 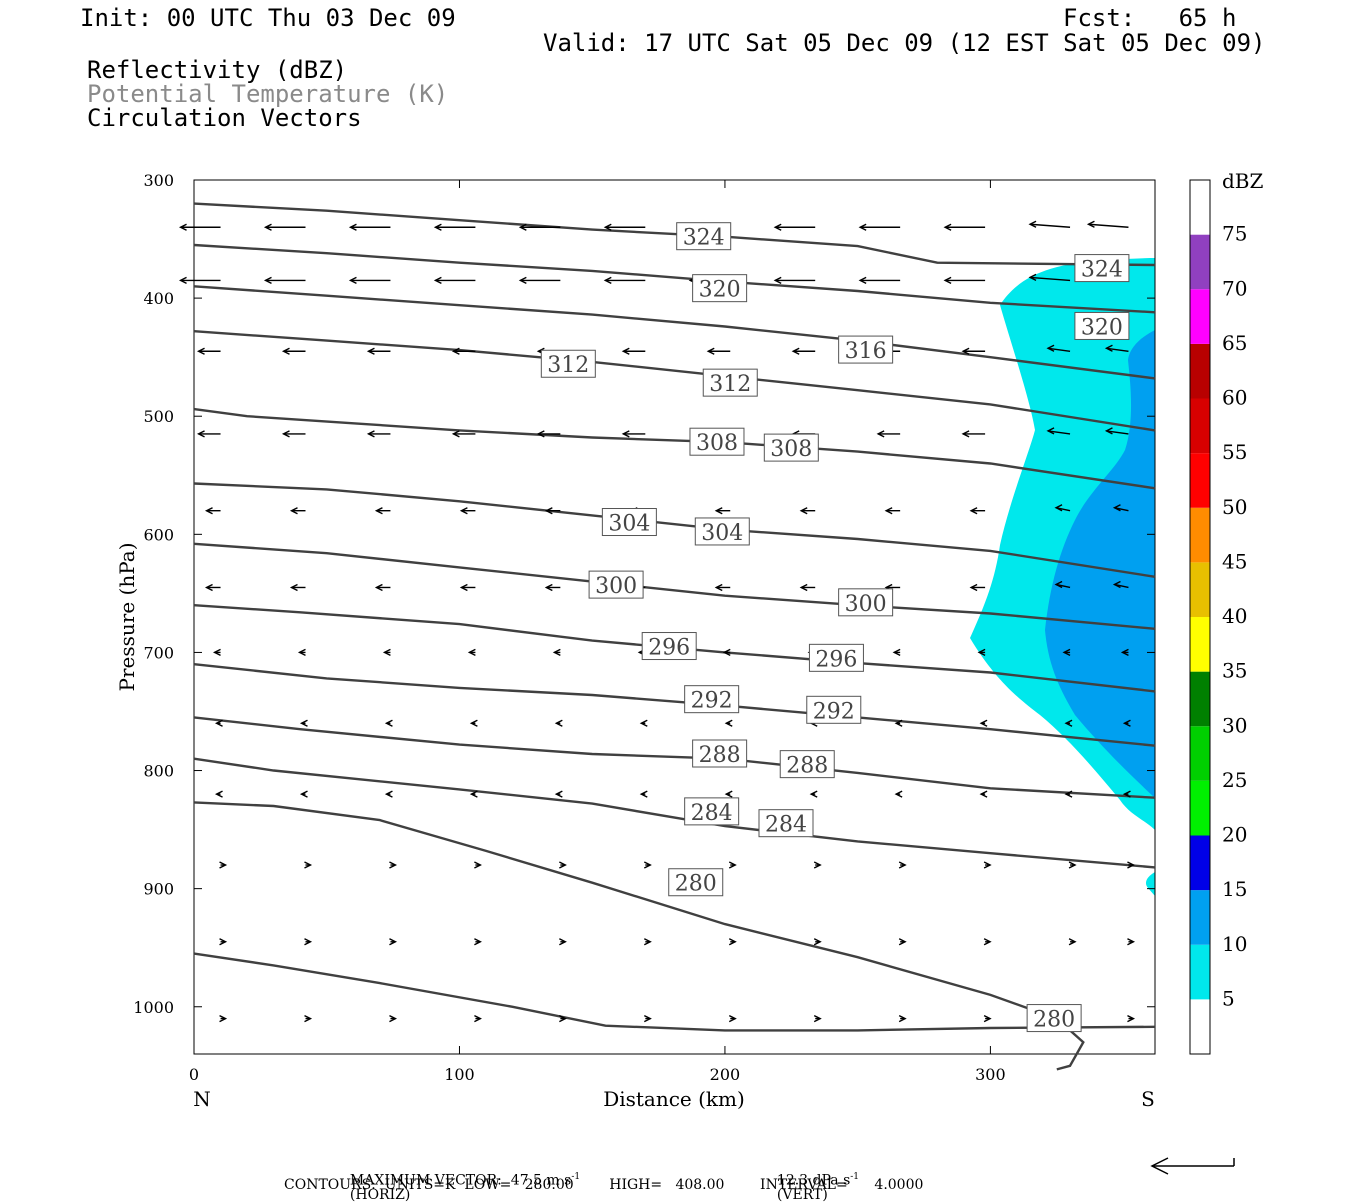 I want to click on colorbar-label-35: 35, so click(x=1234, y=671).